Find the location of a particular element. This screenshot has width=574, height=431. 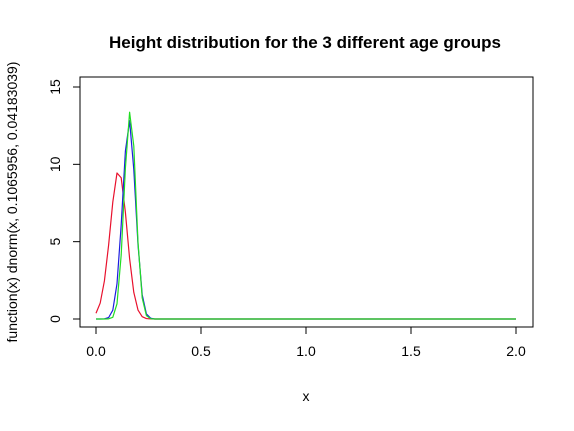

y-tick-label: 10 is located at coordinates (55, 164).